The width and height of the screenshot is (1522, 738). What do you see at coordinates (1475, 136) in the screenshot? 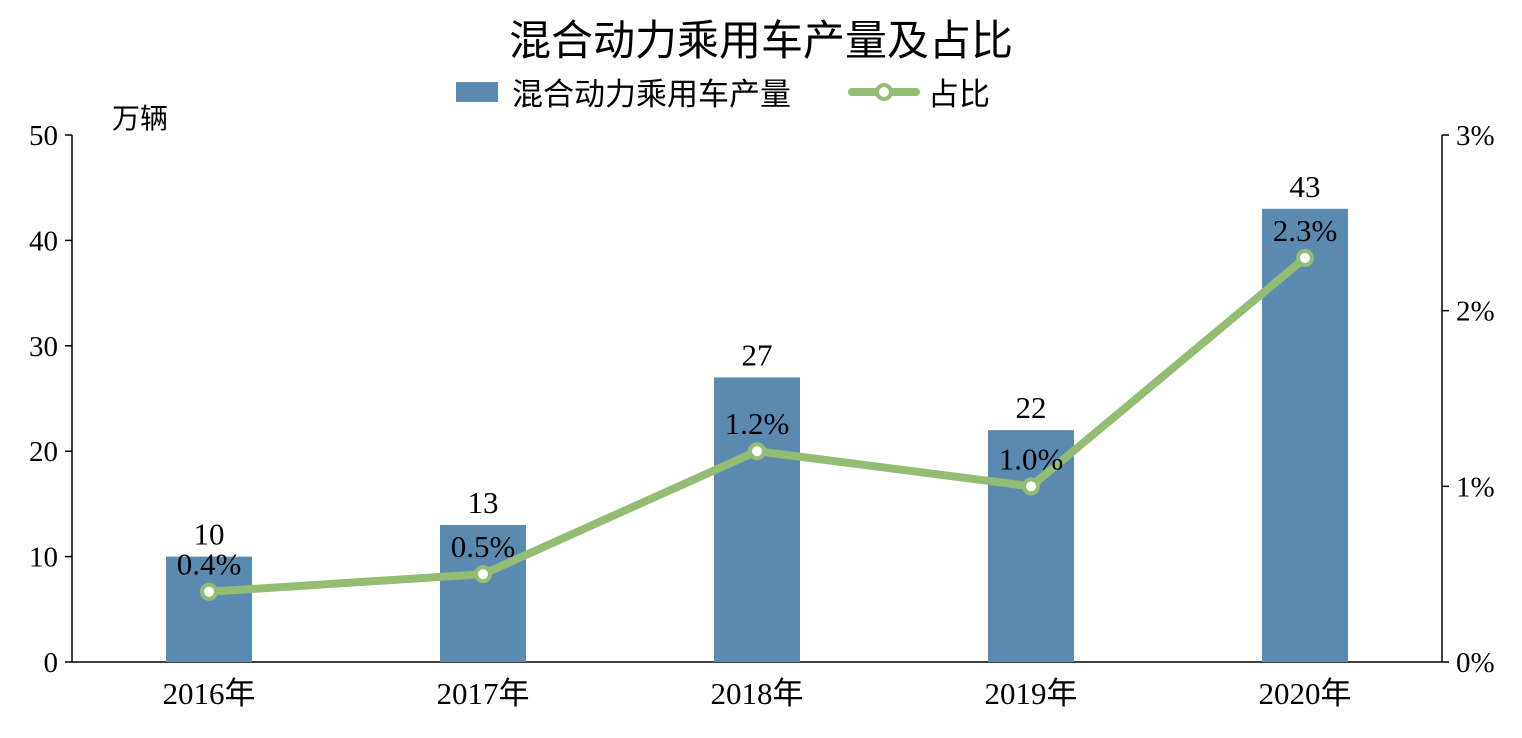
I see `y-right-tick-label: 3%` at bounding box center [1475, 136].